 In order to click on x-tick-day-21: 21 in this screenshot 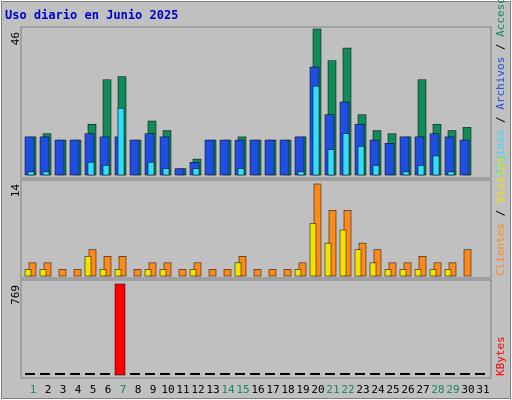, I will do `click(332, 389)`.